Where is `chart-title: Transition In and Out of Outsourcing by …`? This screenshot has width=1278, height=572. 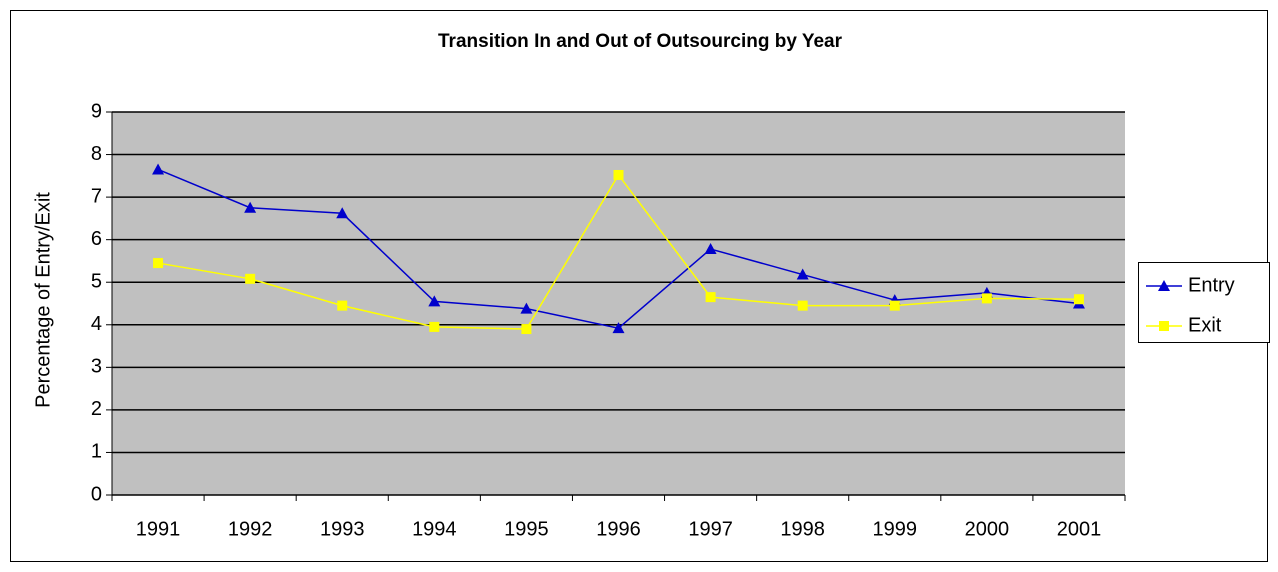 chart-title: Transition In and Out of Outsourcing by … is located at coordinates (640, 41).